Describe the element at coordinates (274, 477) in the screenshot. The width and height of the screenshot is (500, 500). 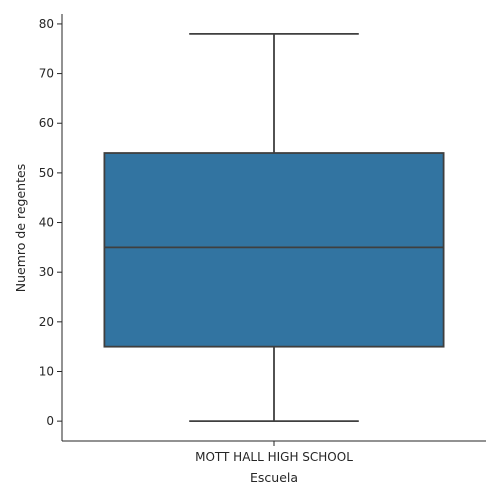
I see `x-axis-label: Escuela` at that location.